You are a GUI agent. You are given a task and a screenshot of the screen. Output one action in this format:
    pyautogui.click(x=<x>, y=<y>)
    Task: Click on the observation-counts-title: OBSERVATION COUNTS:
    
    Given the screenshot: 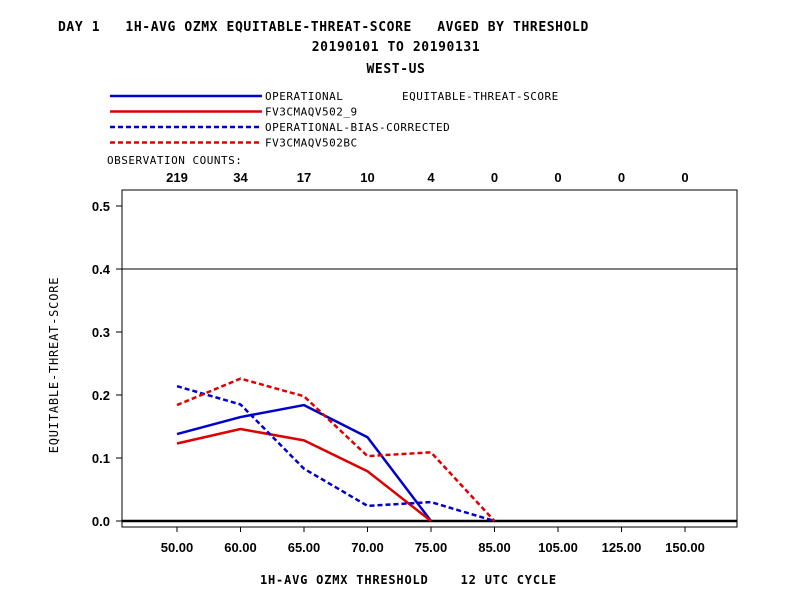 What is the action you would take?
    pyautogui.click(x=175, y=160)
    